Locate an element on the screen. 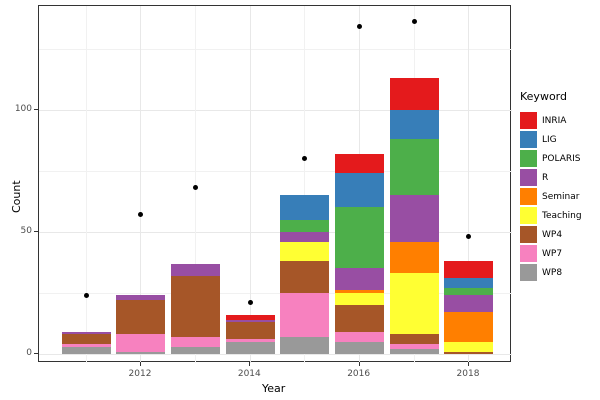  legend-item-r: R is located at coordinates (559, 177).